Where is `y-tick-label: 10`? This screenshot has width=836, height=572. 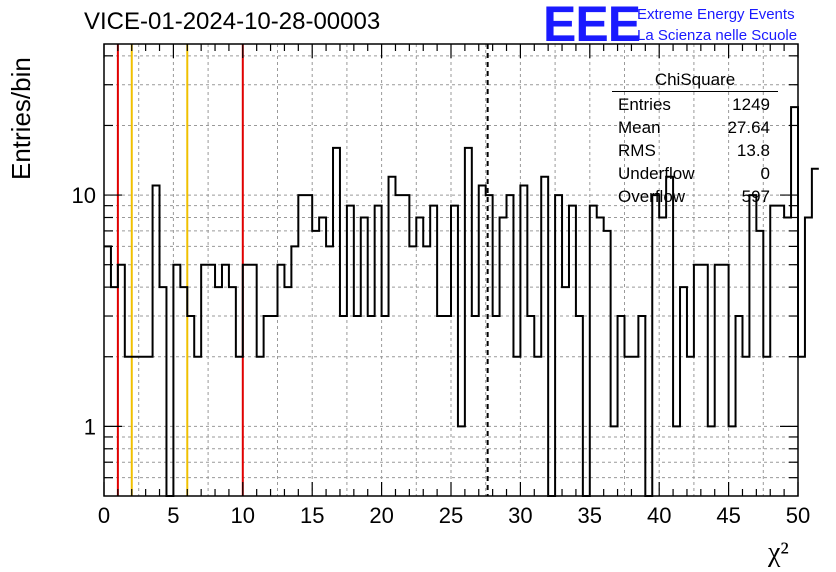 y-tick-label: 10 is located at coordinates (84, 195).